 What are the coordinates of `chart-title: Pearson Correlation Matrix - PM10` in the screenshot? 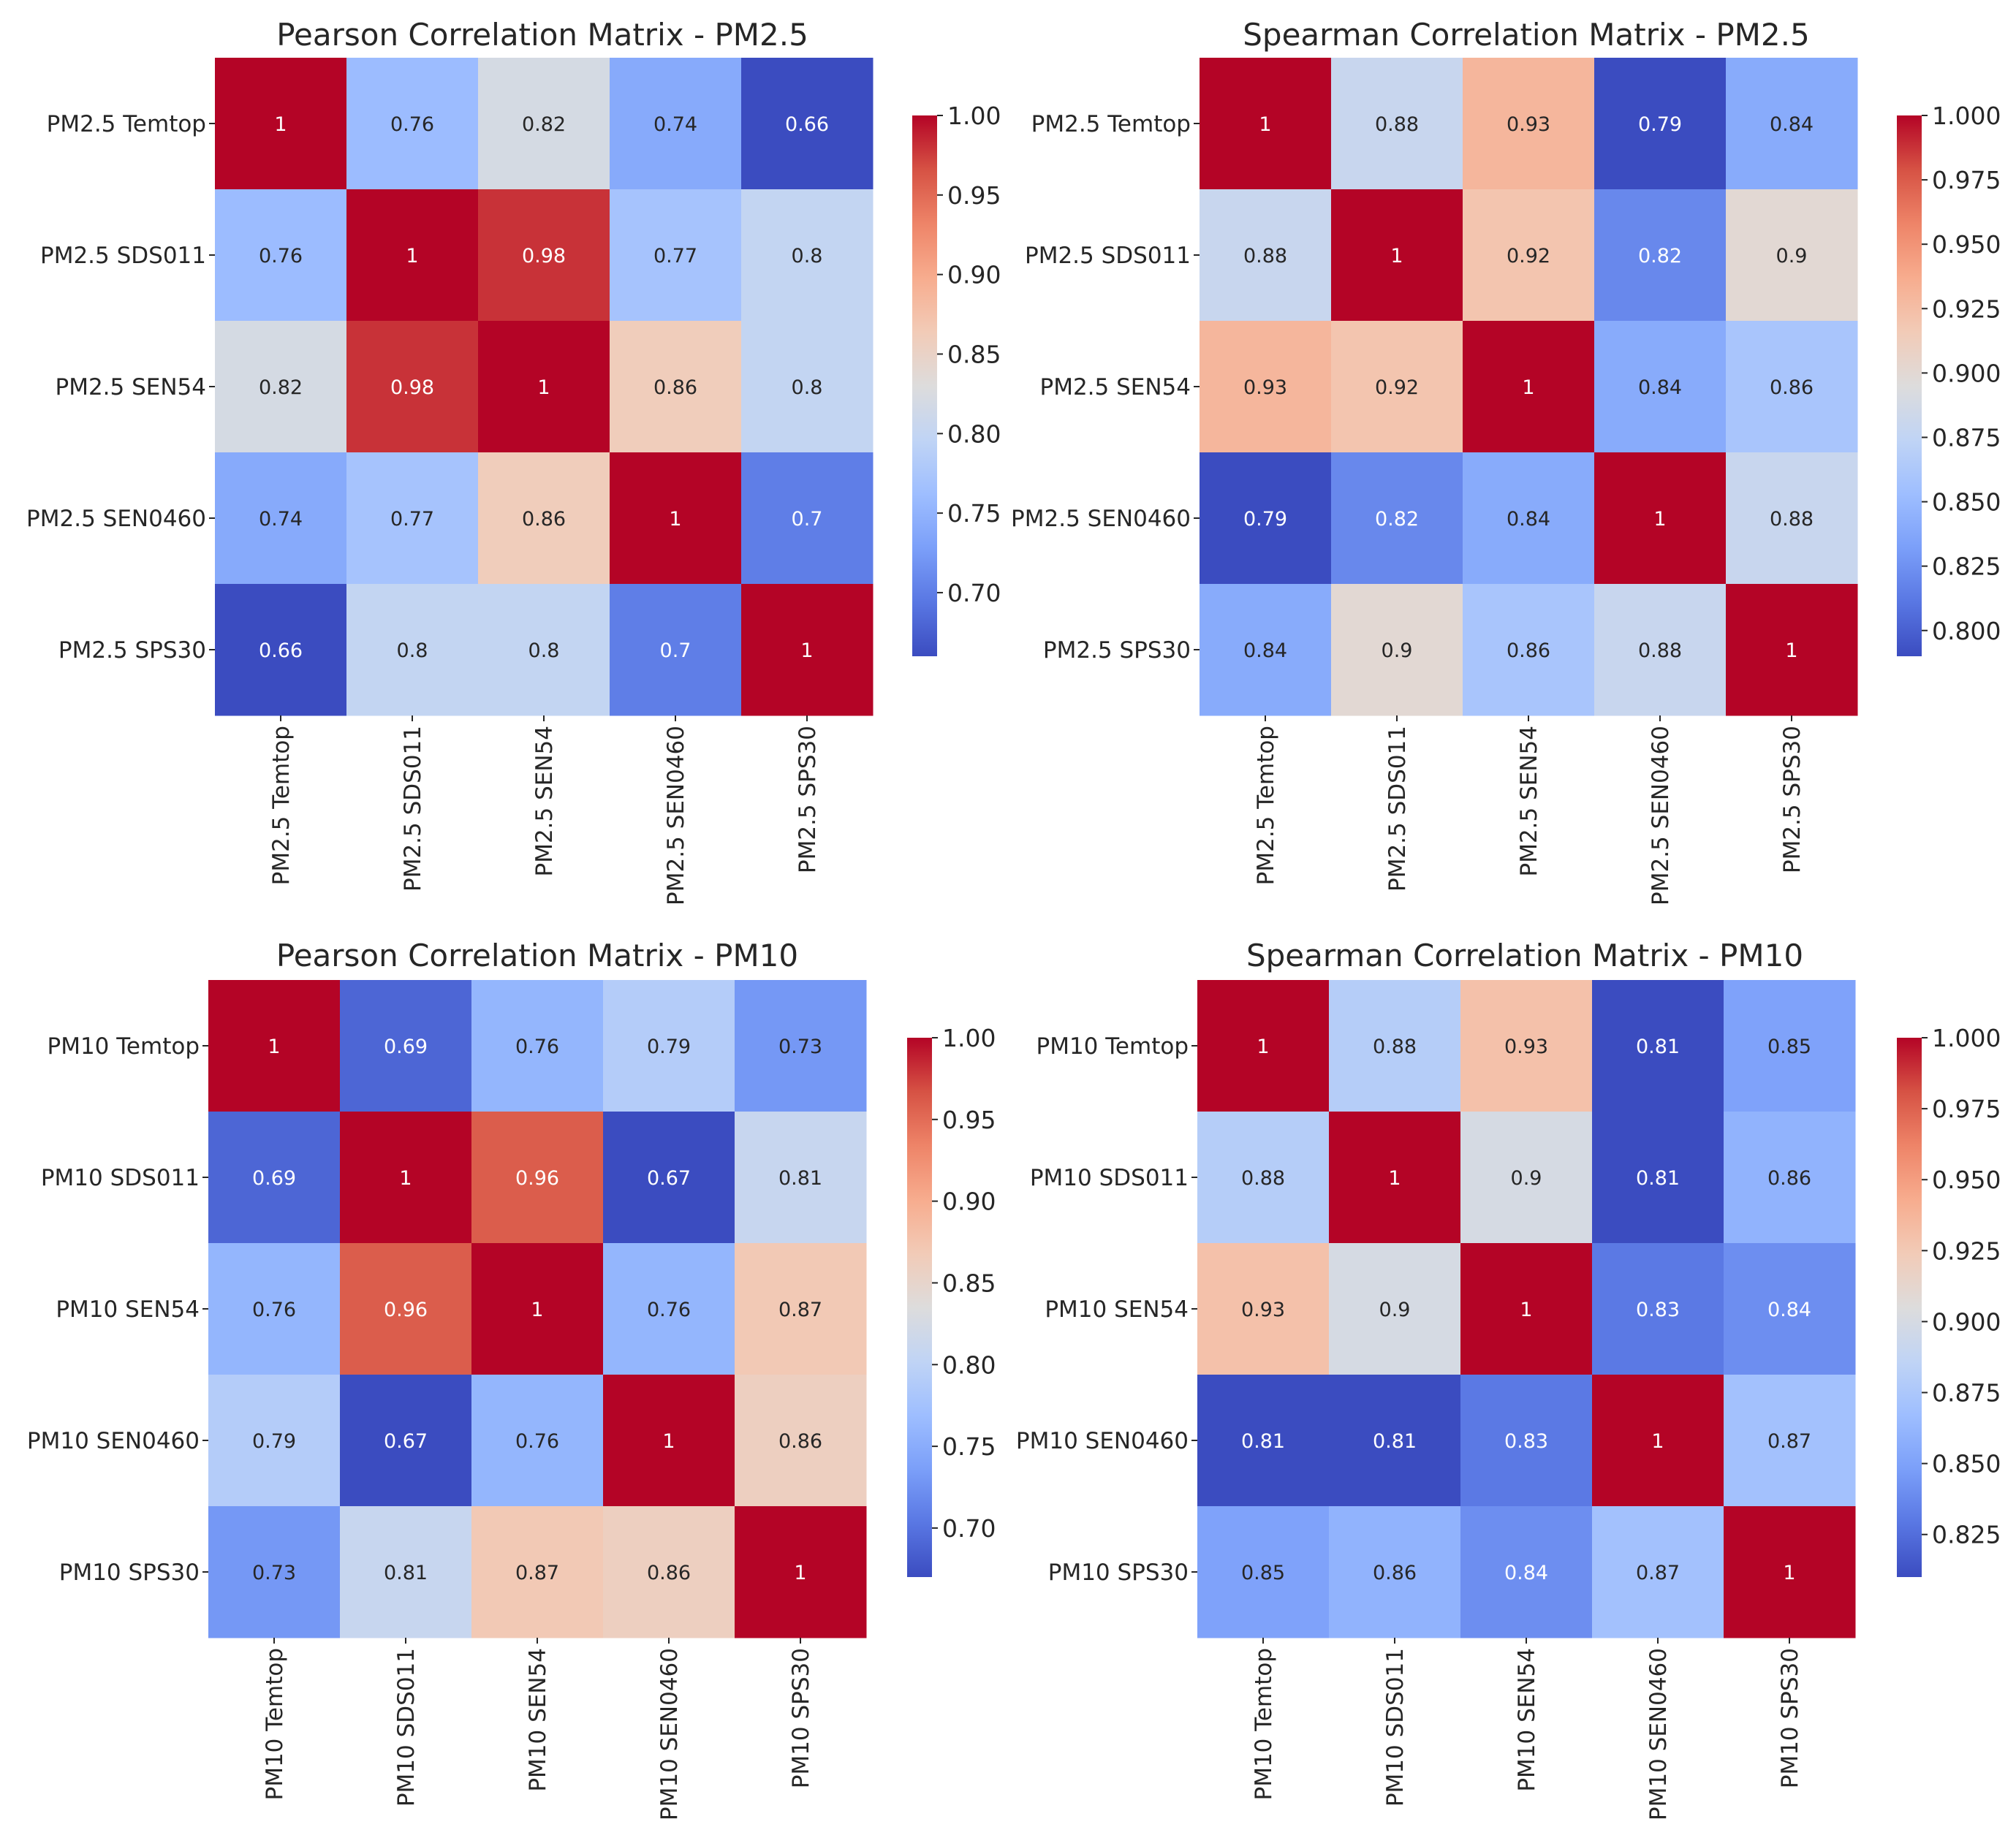 It's located at (537, 955).